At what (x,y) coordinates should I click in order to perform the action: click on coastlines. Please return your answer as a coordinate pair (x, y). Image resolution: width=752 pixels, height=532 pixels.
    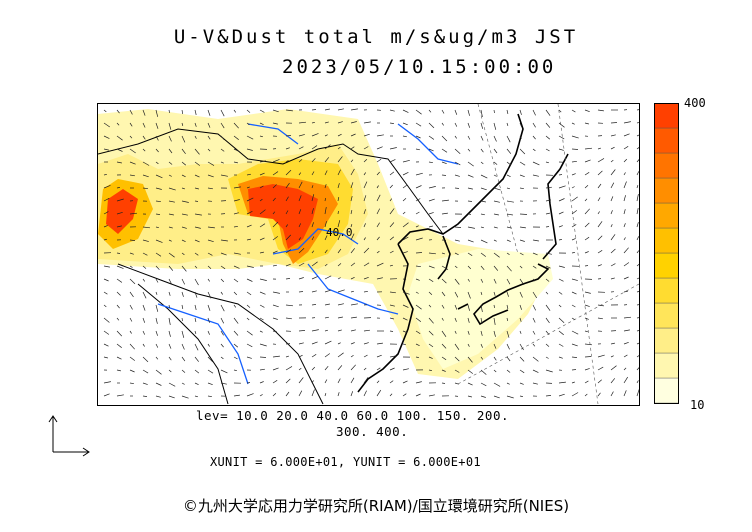
    Looking at the image, I should click on (463, 253).